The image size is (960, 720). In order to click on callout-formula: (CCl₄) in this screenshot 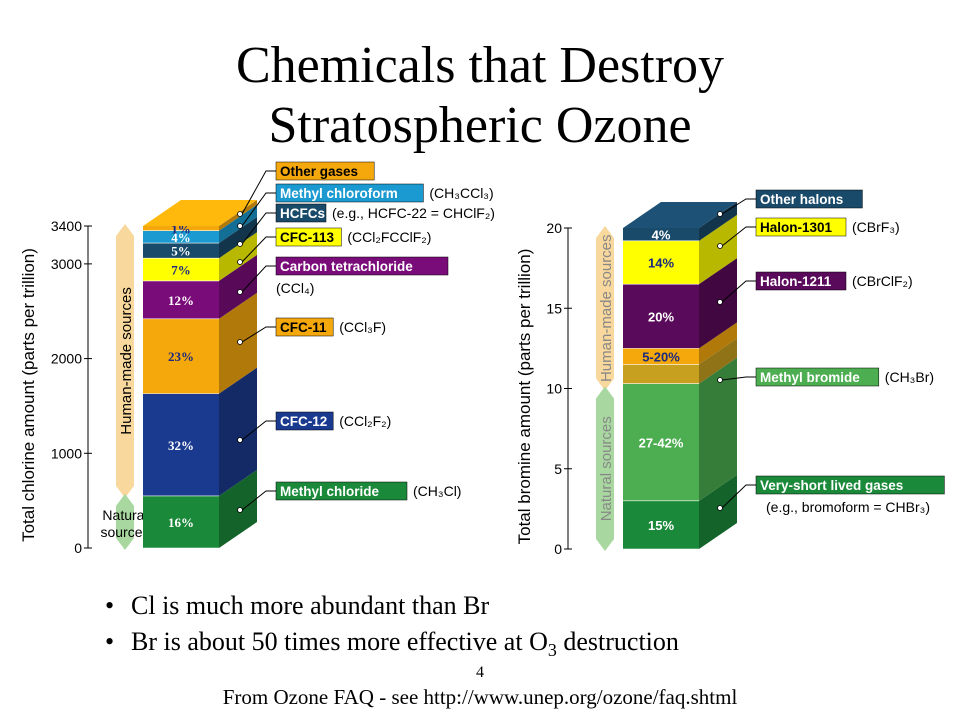, I will do `click(295, 288)`.